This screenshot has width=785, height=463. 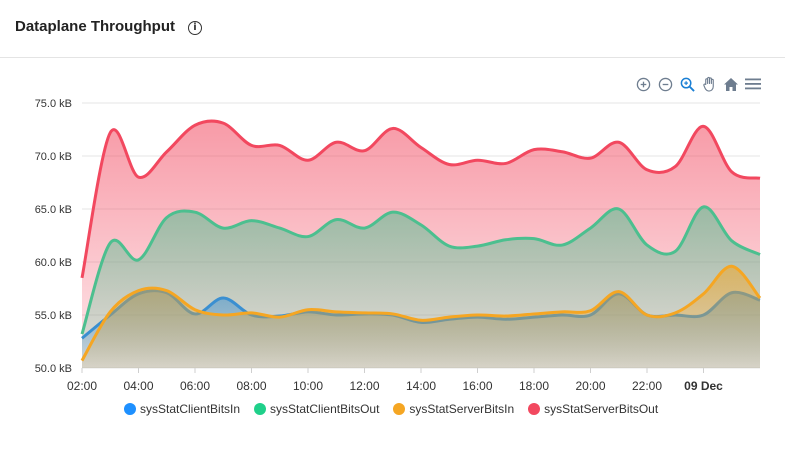 What do you see at coordinates (308, 386) in the screenshot?
I see `x-tick-label: 10:00` at bounding box center [308, 386].